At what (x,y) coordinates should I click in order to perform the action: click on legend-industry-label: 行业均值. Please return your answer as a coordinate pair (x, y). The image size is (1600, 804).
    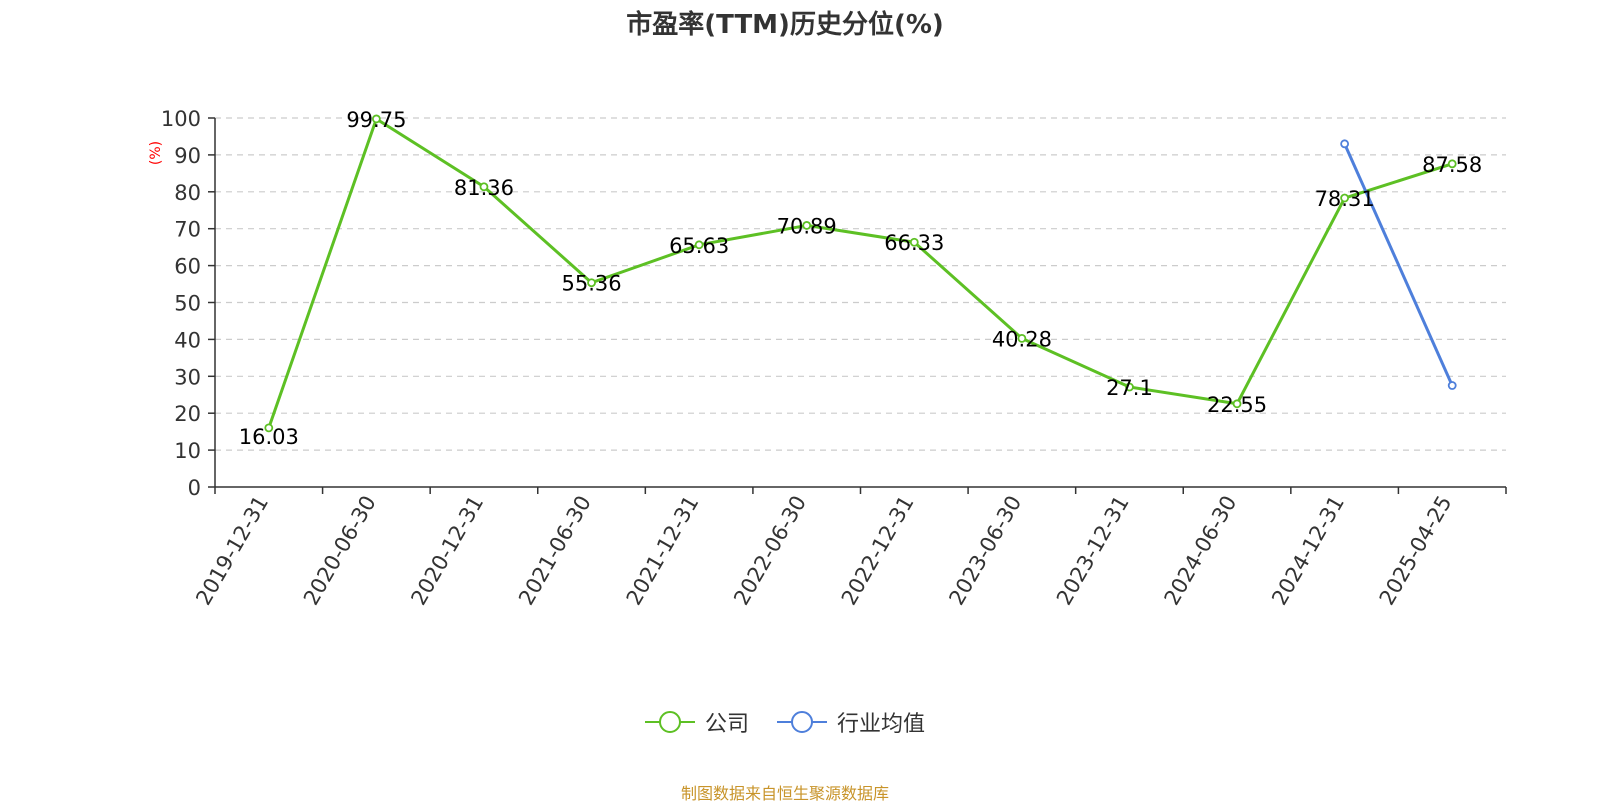
    Looking at the image, I should click on (881, 724).